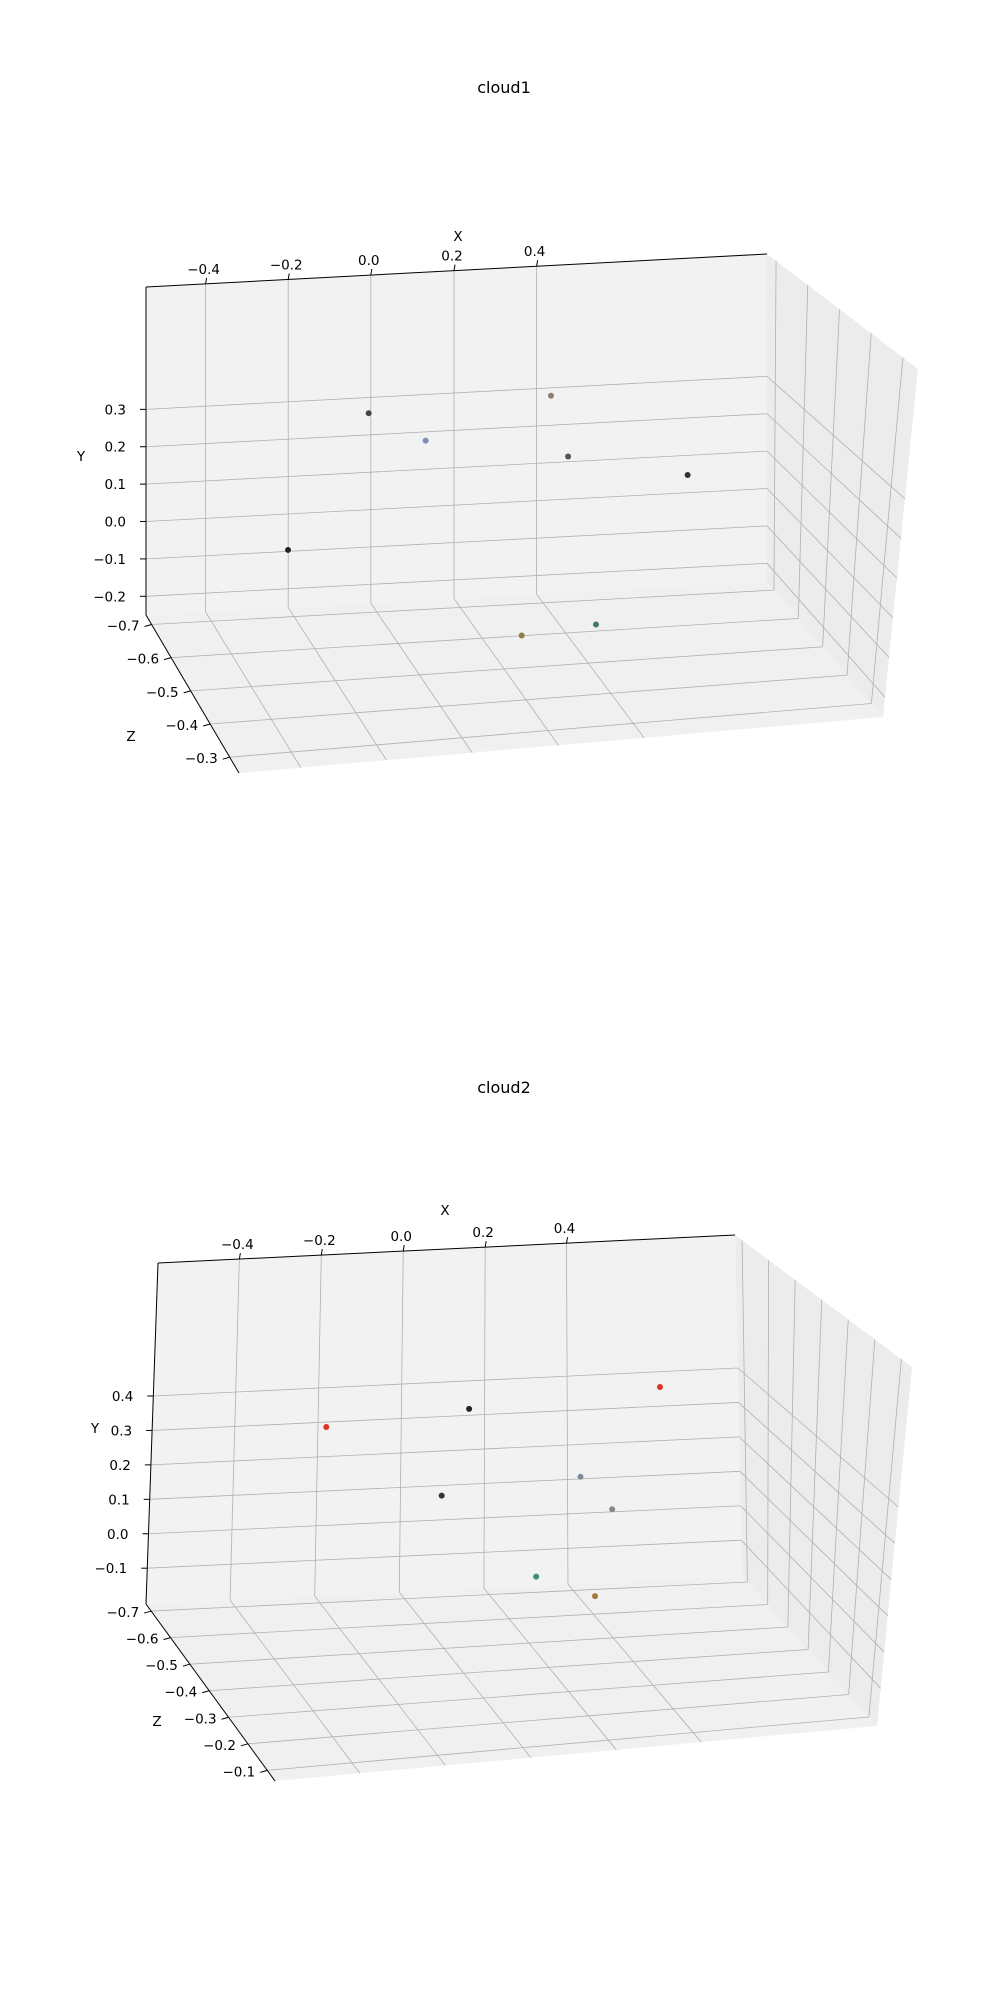  What do you see at coordinates (238, 1772) in the screenshot?
I see `z-tick-label: −0.1` at bounding box center [238, 1772].